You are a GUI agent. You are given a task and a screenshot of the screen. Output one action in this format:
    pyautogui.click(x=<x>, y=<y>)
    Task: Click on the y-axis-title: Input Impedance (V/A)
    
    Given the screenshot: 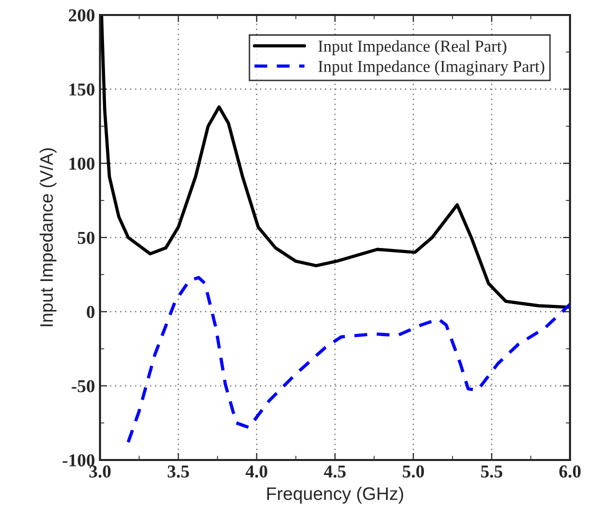 What is the action you would take?
    pyautogui.click(x=48, y=237)
    